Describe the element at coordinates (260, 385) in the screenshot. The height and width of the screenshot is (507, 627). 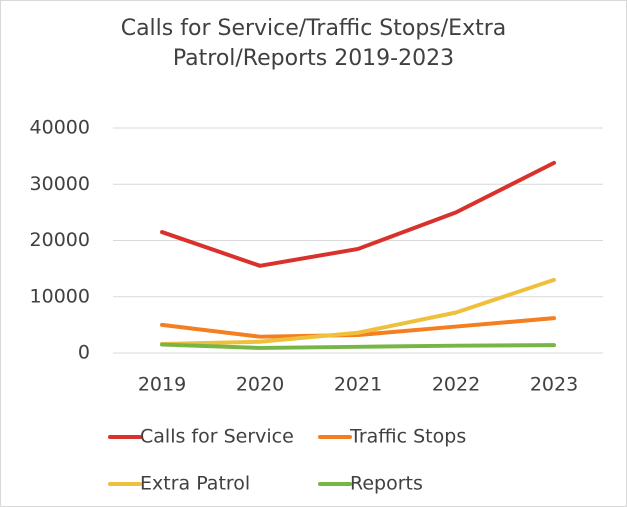
I see `x-tick-label: 2020` at that location.